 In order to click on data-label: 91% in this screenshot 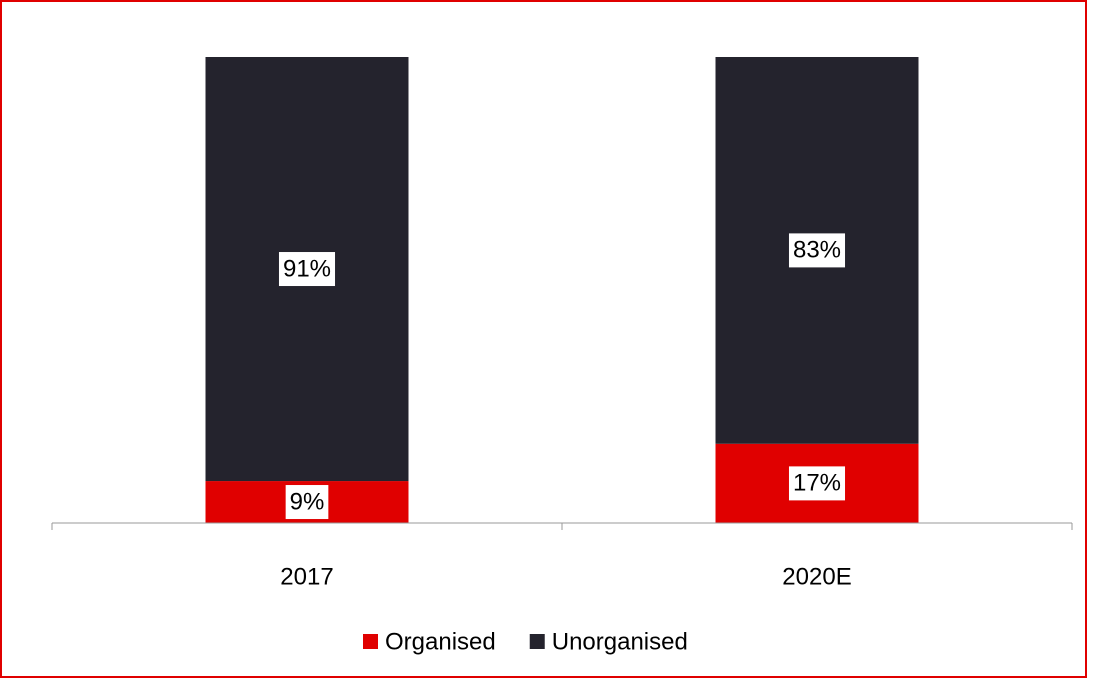, I will do `click(307, 268)`.